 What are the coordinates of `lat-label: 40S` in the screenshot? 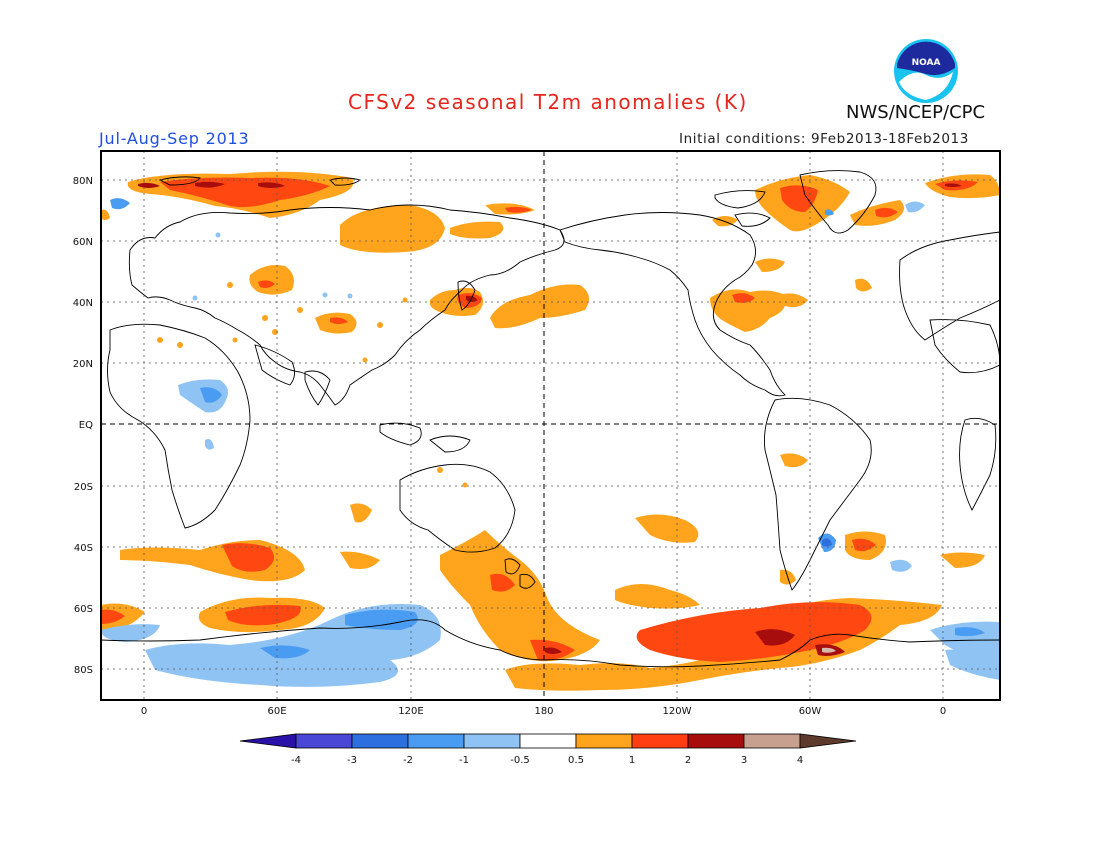 It's located at (83, 548).